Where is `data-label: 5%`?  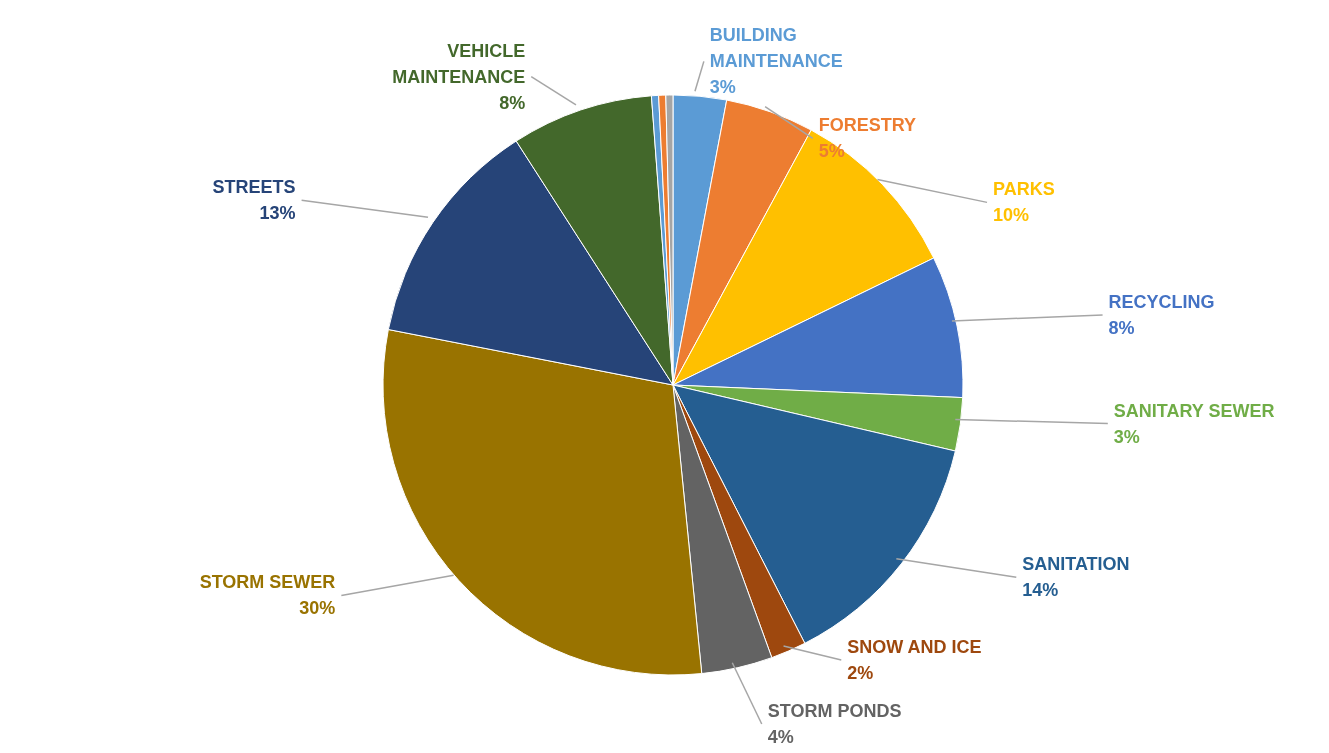 data-label: 5% is located at coordinates (831, 151).